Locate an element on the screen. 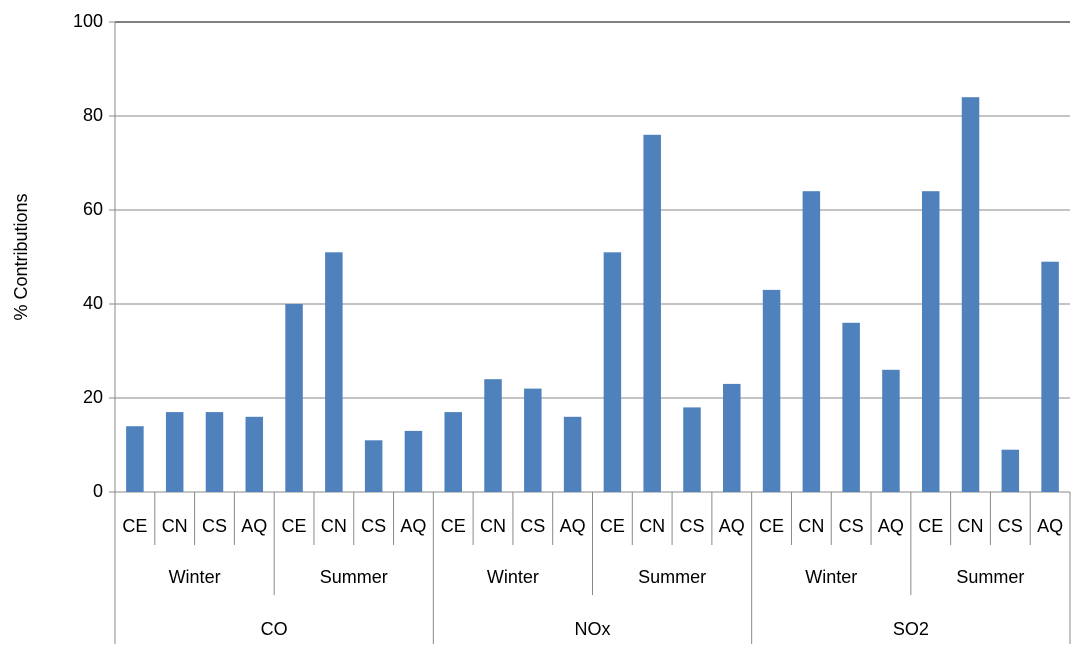  y-tick-label: 100 is located at coordinates (88, 21).